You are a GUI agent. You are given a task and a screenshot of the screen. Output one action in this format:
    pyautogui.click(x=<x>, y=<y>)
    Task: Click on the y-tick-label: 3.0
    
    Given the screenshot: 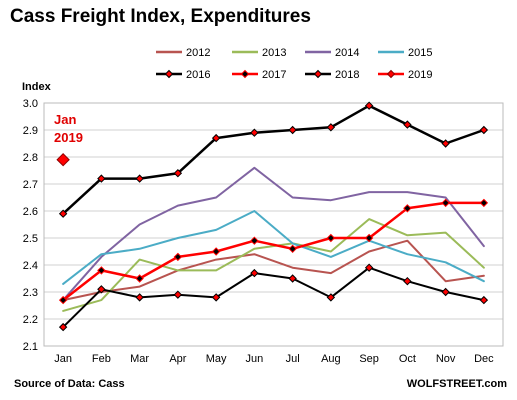 What is the action you would take?
    pyautogui.click(x=30, y=104)
    